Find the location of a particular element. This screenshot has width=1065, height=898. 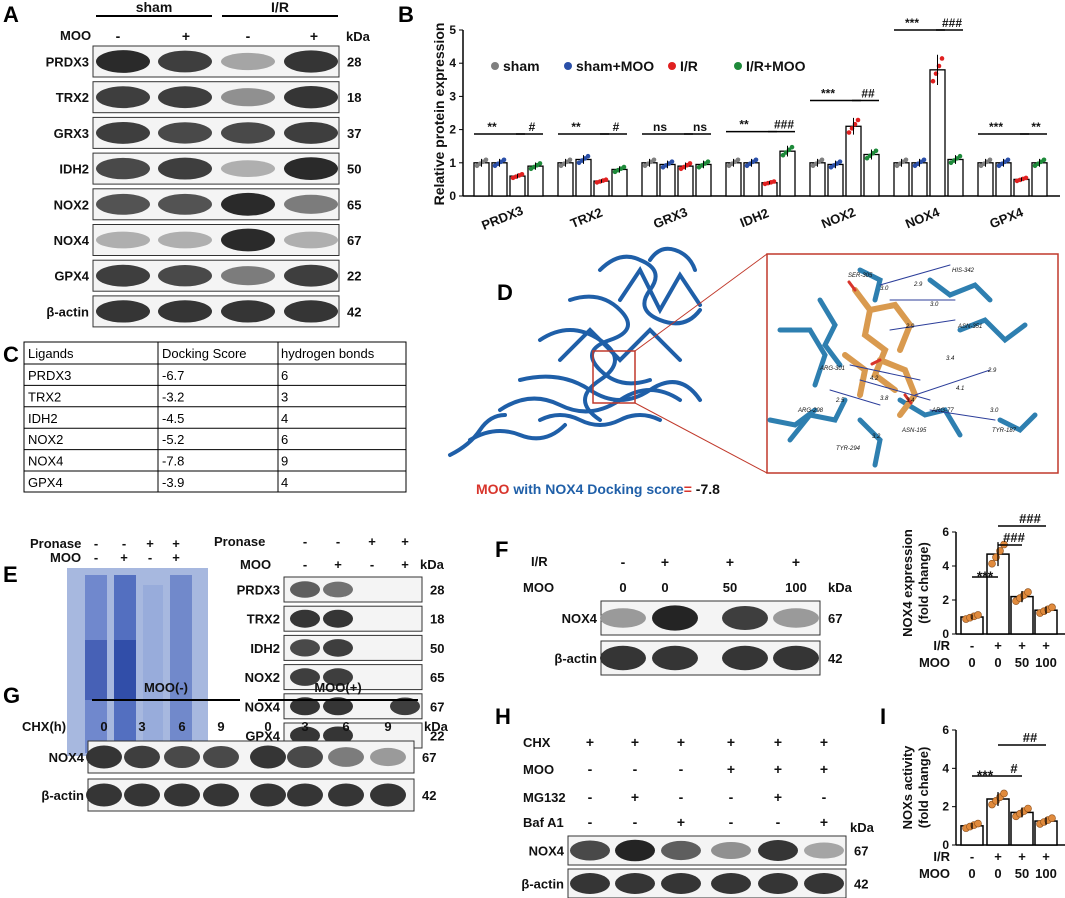

row-label: CHX is located at coordinates (537, 742).